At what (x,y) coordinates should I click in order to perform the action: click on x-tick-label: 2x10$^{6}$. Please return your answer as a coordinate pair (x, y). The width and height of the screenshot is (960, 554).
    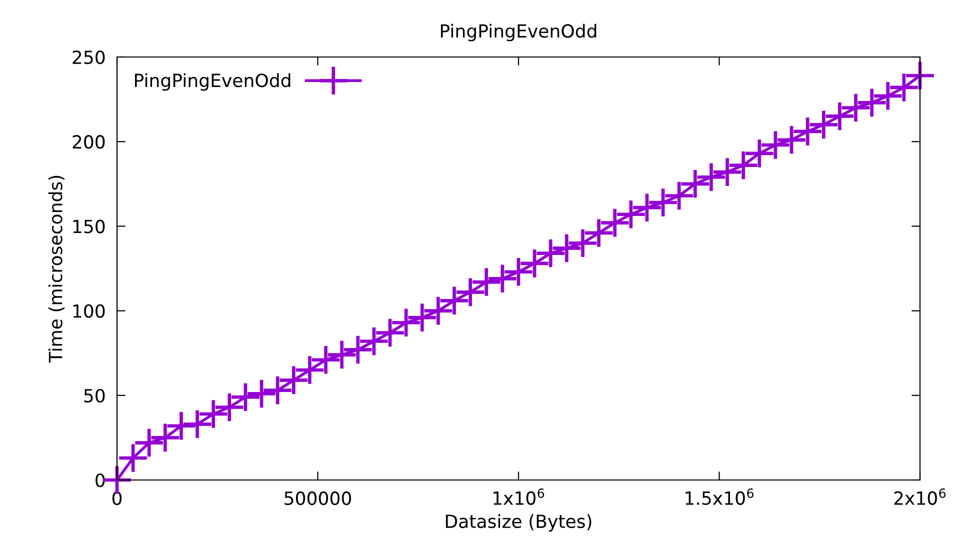
    Looking at the image, I should click on (920, 496).